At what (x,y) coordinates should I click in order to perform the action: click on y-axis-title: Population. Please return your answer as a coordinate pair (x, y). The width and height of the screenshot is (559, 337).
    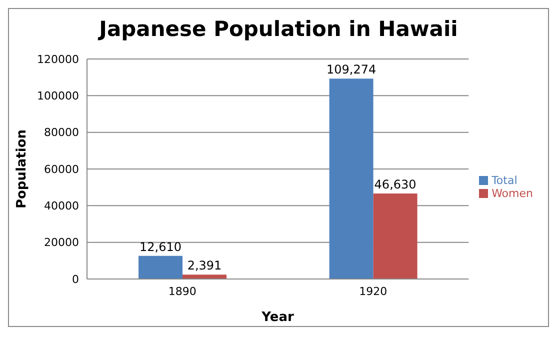
    Looking at the image, I should click on (22, 169).